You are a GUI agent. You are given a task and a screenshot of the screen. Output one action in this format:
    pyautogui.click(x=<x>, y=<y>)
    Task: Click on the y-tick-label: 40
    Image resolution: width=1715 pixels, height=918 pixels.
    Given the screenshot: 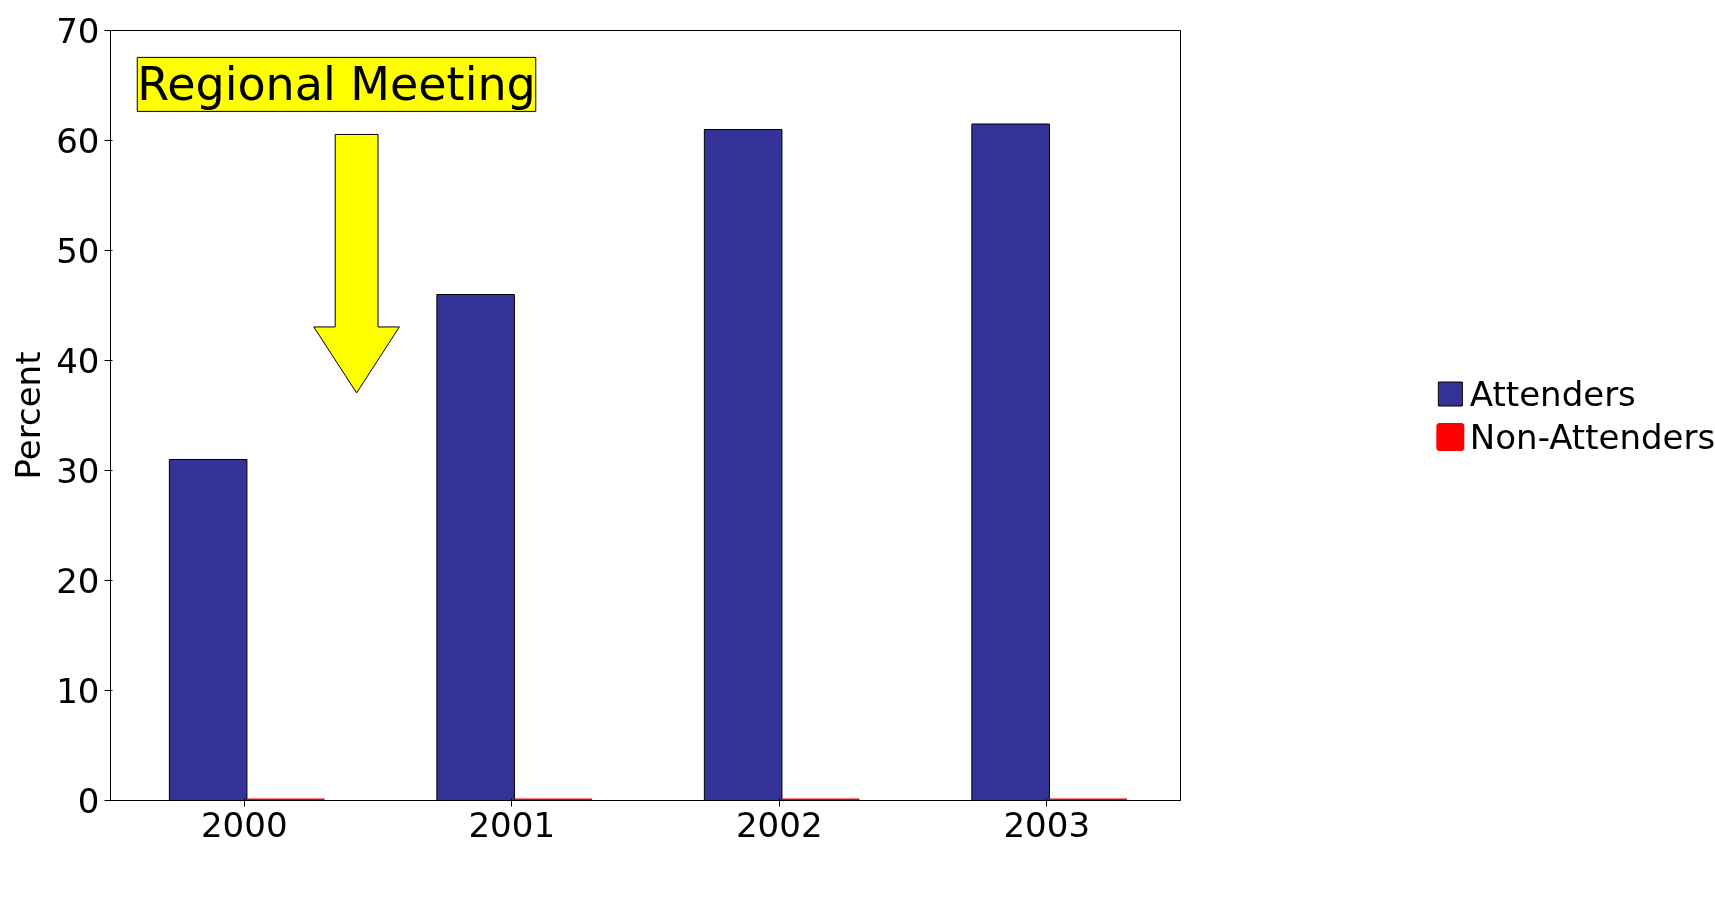 What is the action you would take?
    pyautogui.click(x=78, y=361)
    